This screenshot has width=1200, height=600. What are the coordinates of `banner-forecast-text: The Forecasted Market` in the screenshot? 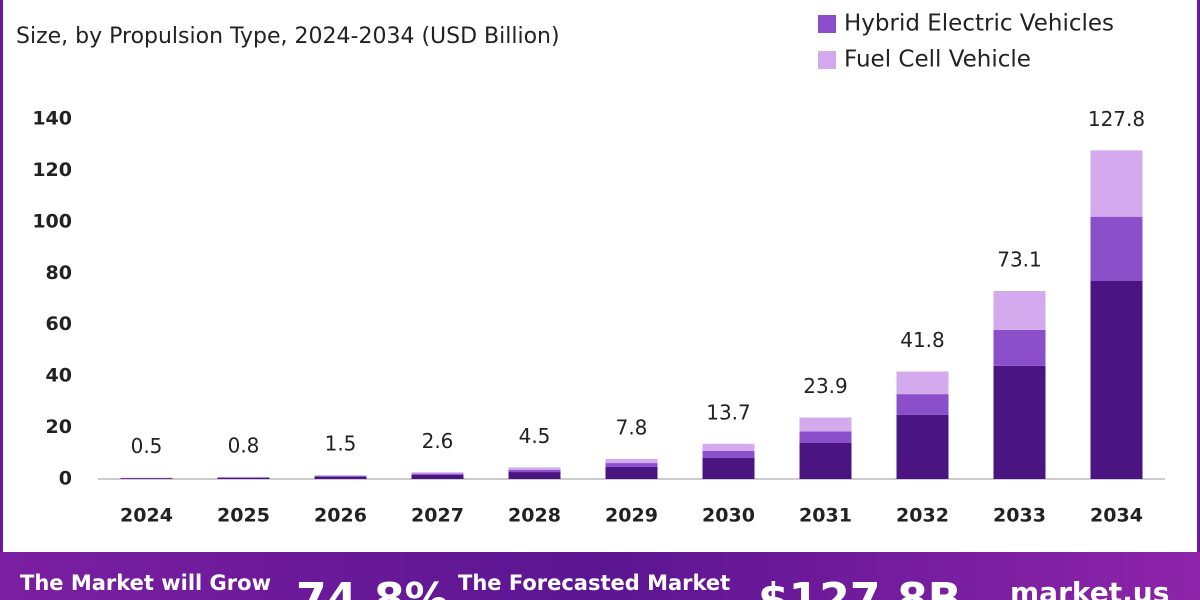 It's located at (594, 583).